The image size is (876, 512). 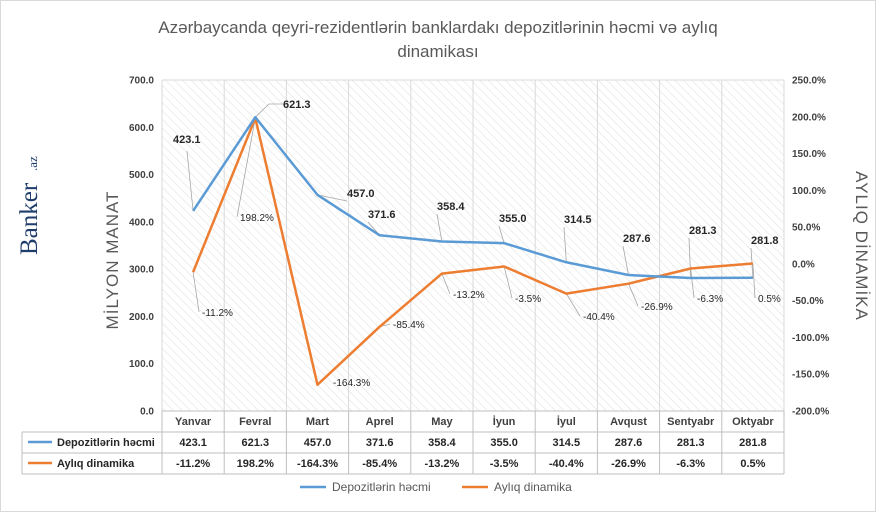 What do you see at coordinates (193, 464) in the screenshot?
I see `table-cell: -11.2%` at bounding box center [193, 464].